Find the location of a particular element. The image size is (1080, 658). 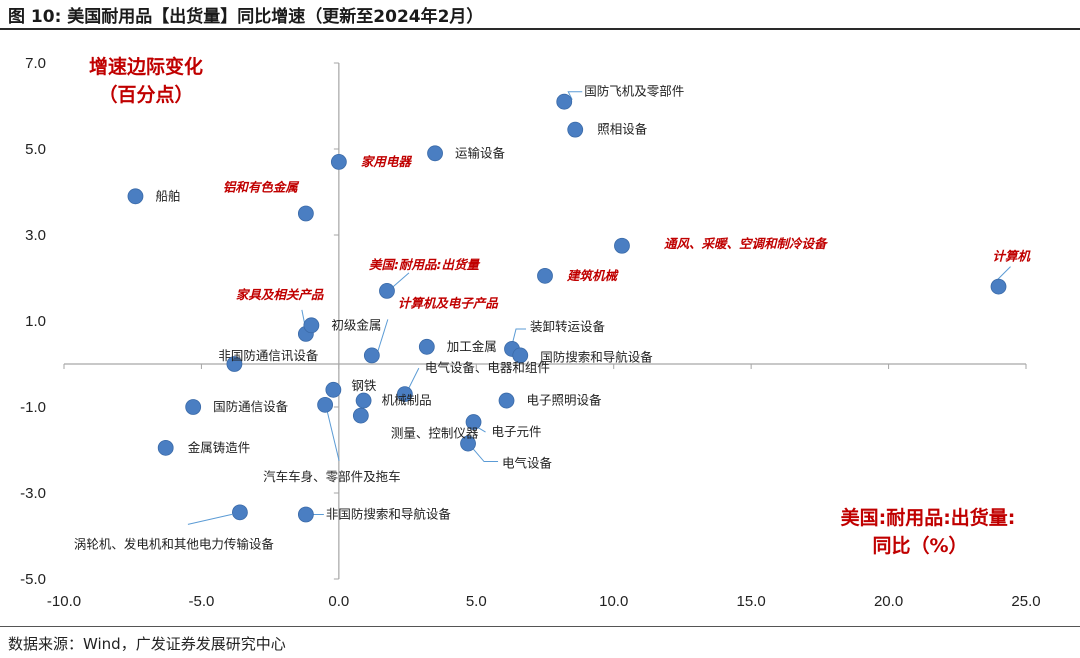

x-tick-label: 5.0 is located at coordinates (476, 601).